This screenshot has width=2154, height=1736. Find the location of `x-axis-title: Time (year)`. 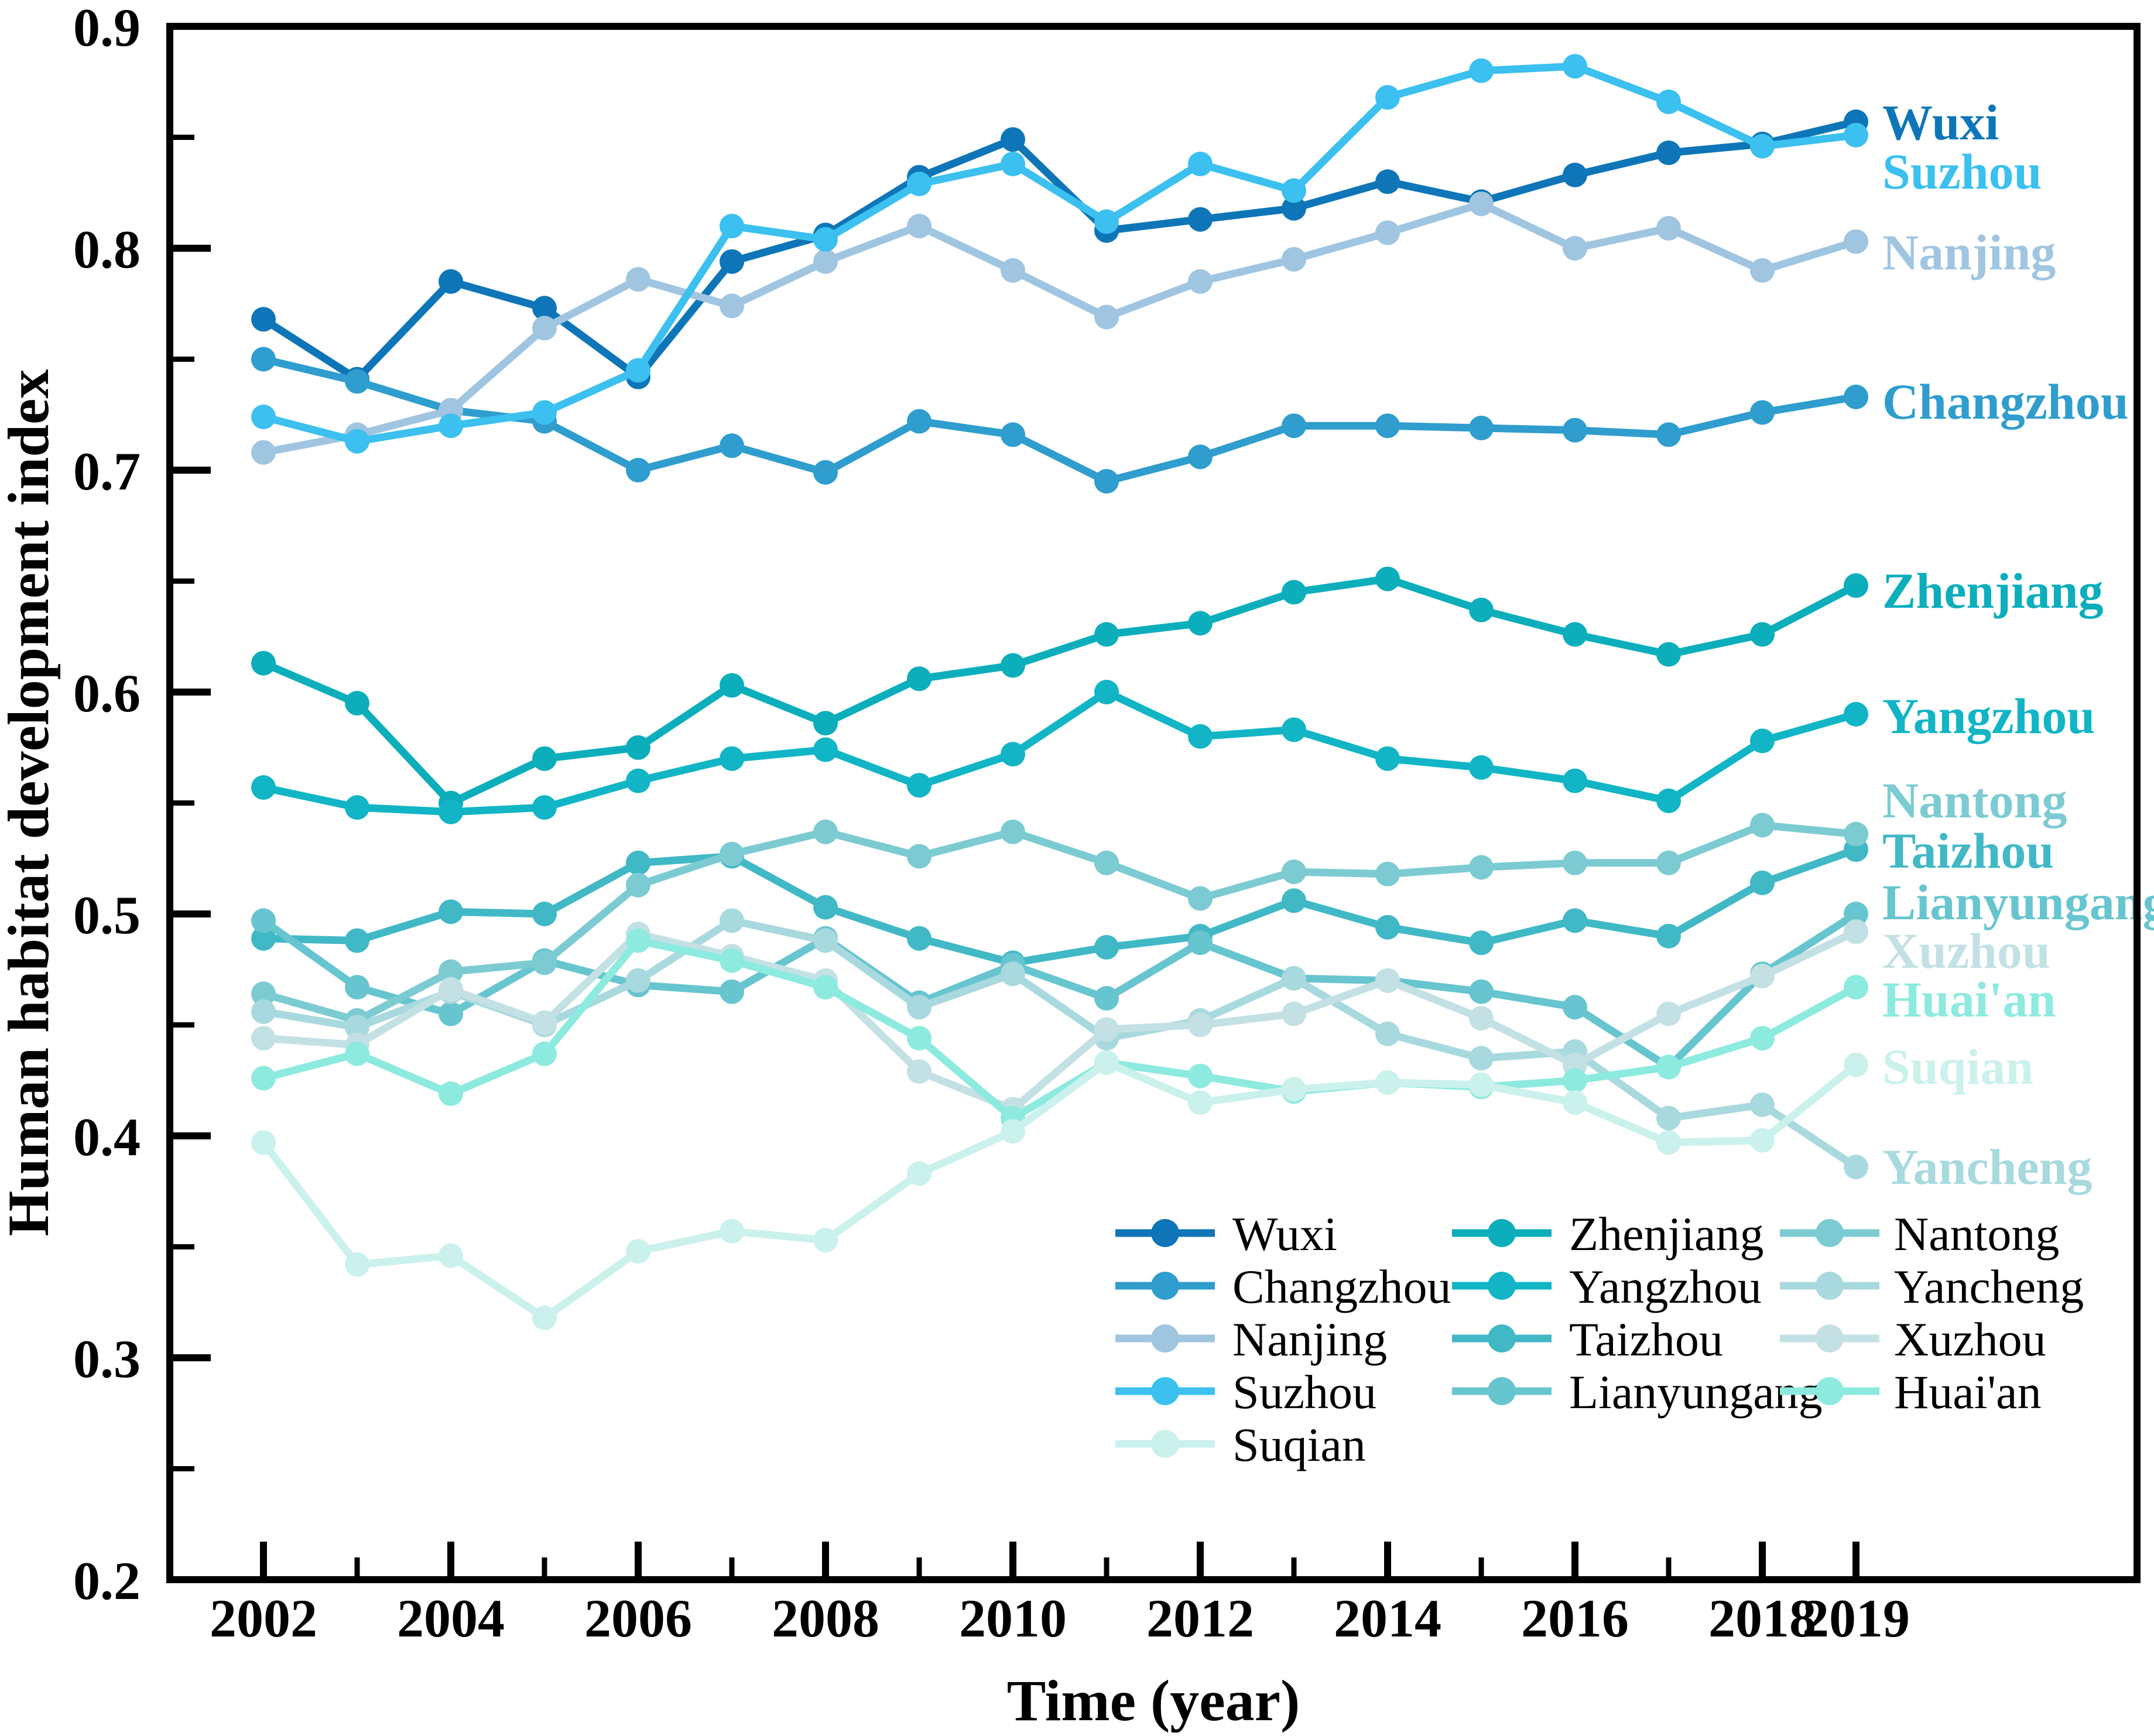

x-axis-title: Time (year) is located at coordinates (1153, 1701).